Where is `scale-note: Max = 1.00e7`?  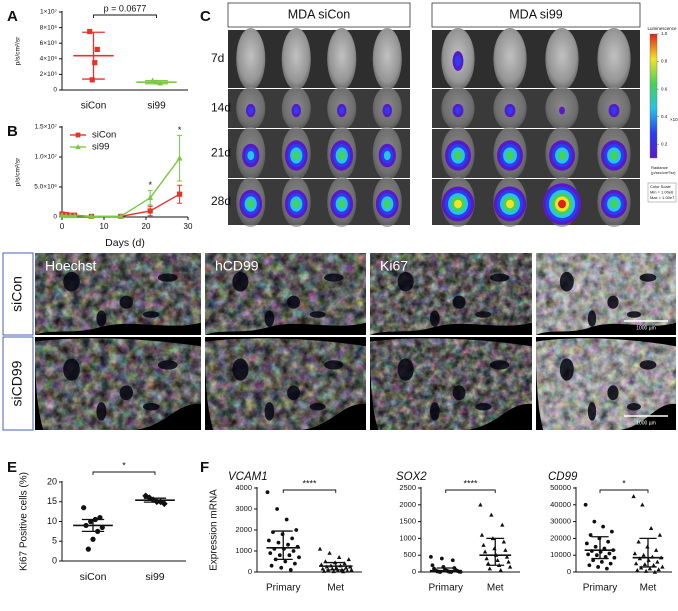
scale-note: Max = 1.00e7 is located at coordinates (662, 197).